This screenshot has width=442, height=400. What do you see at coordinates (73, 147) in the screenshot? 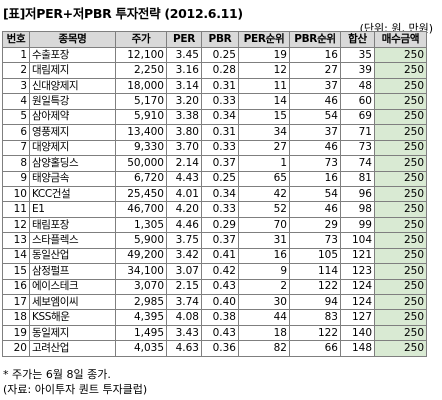
I see `cell-name: 대양제지` at bounding box center [73, 147].